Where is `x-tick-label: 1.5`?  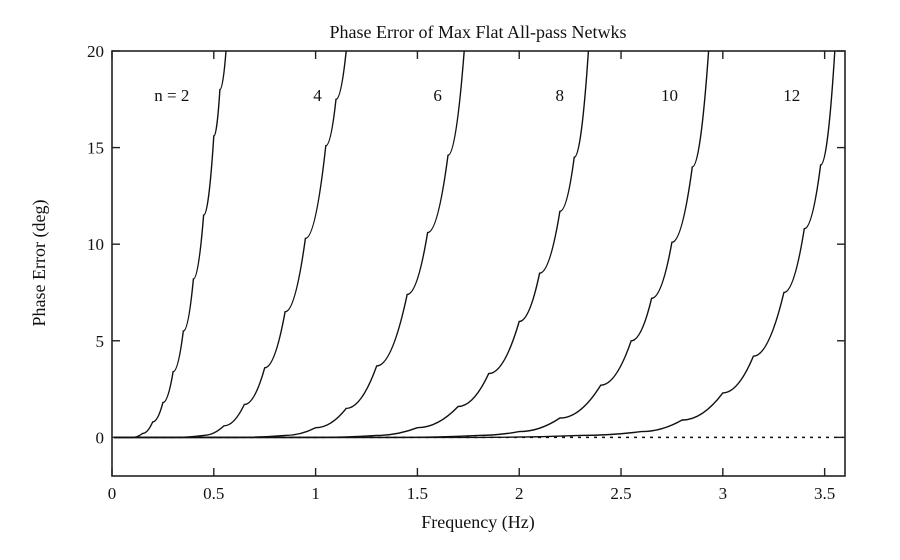
x-tick-label: 1.5 is located at coordinates (417, 493).